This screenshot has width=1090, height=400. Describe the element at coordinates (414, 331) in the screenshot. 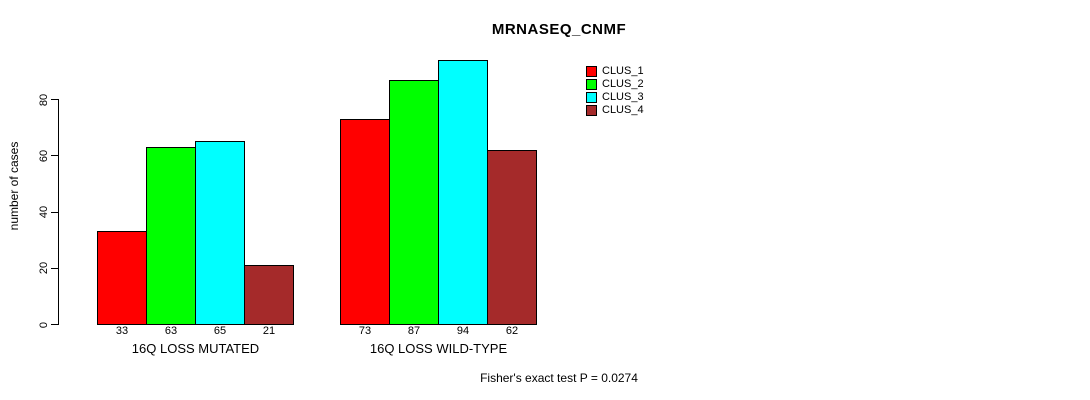

I see `bar-value-label: 87` at that location.